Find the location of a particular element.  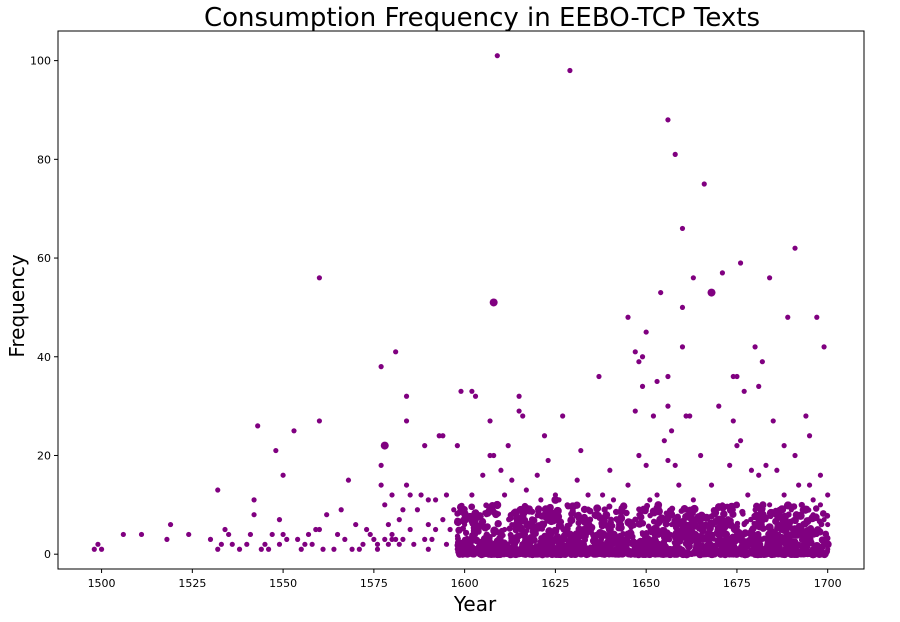

y-tick-label: 100 is located at coordinates (40, 61).